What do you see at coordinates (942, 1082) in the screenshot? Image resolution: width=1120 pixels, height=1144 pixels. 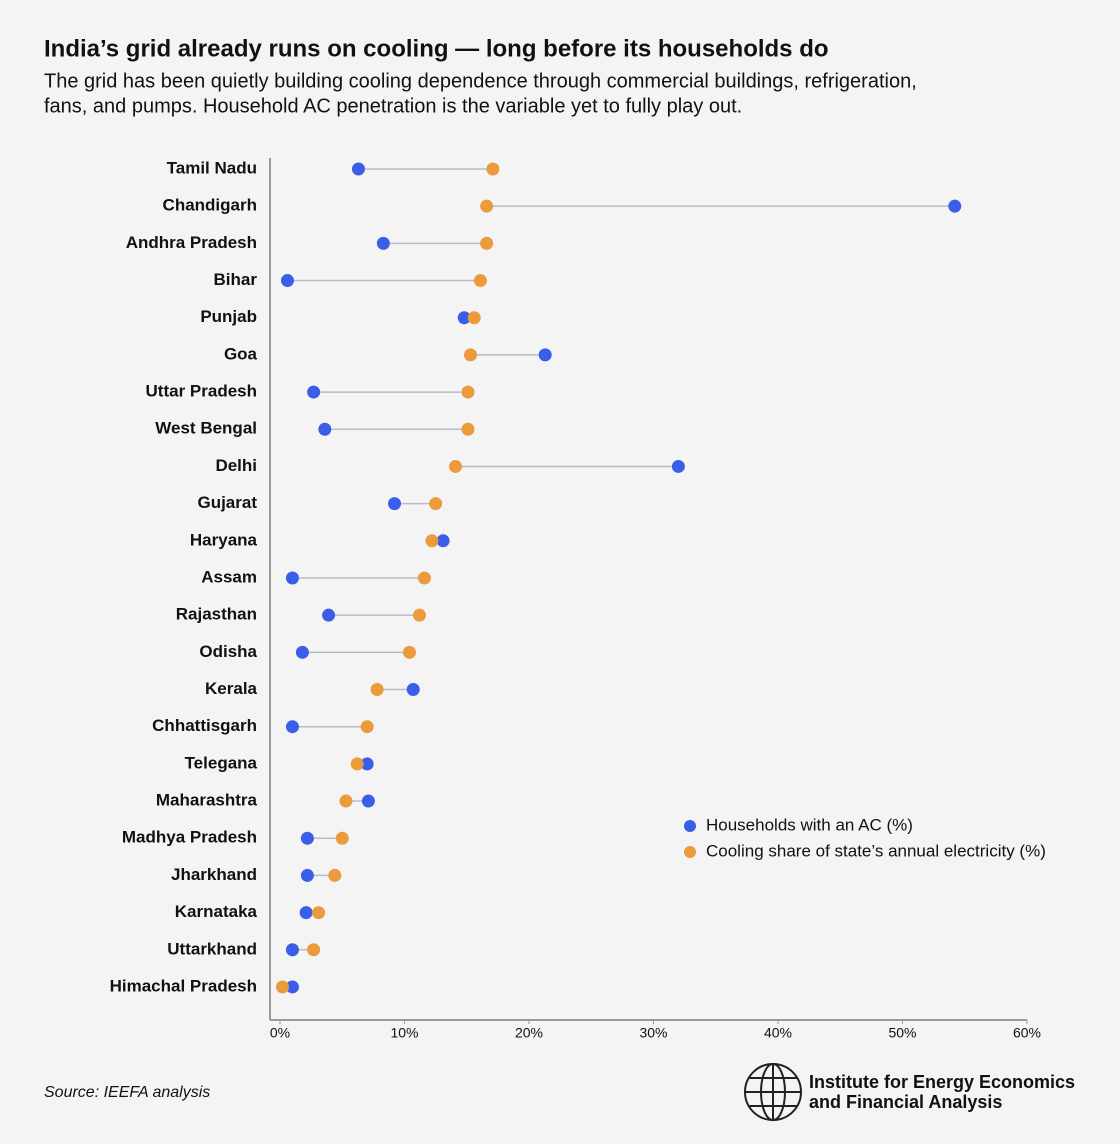 I see `logo-text: Institute for Energy Economics` at bounding box center [942, 1082].